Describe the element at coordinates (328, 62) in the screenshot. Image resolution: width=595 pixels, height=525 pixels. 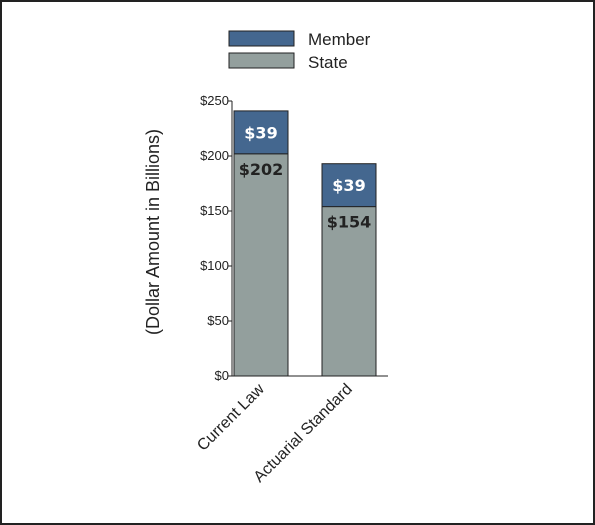
I see `legend-state-label: State` at that location.